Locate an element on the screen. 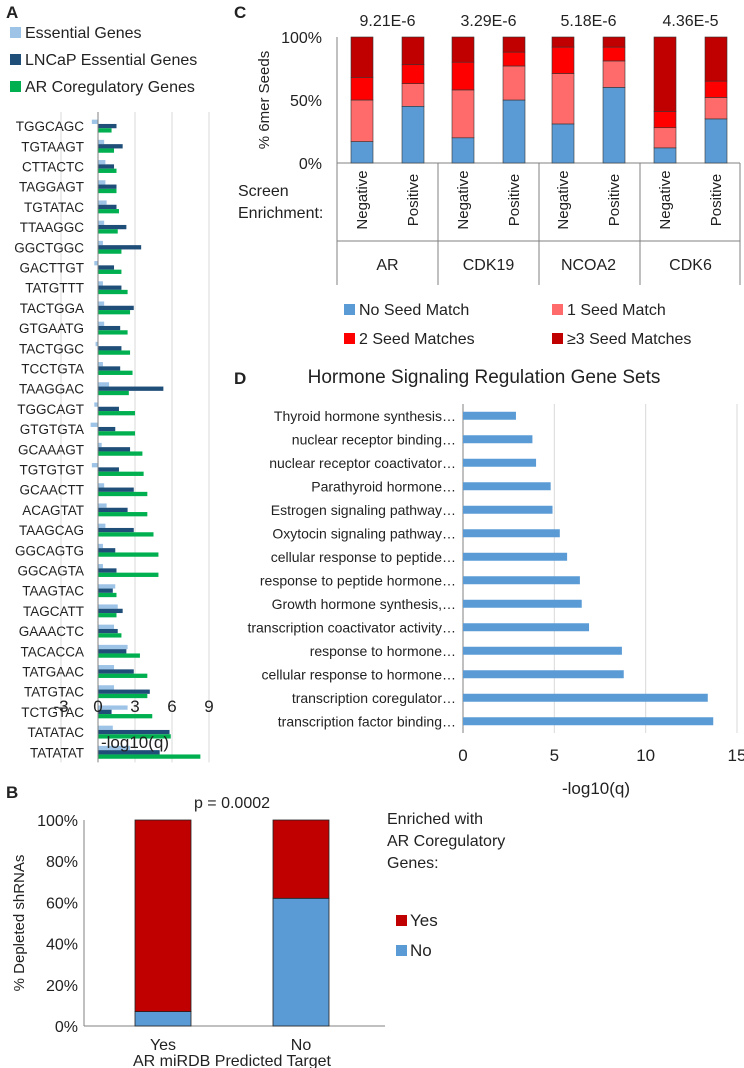 This screenshot has width=744, height=1068. d-chart-title: Hormone Signaling Regulation Gene Sets is located at coordinates (484, 377).